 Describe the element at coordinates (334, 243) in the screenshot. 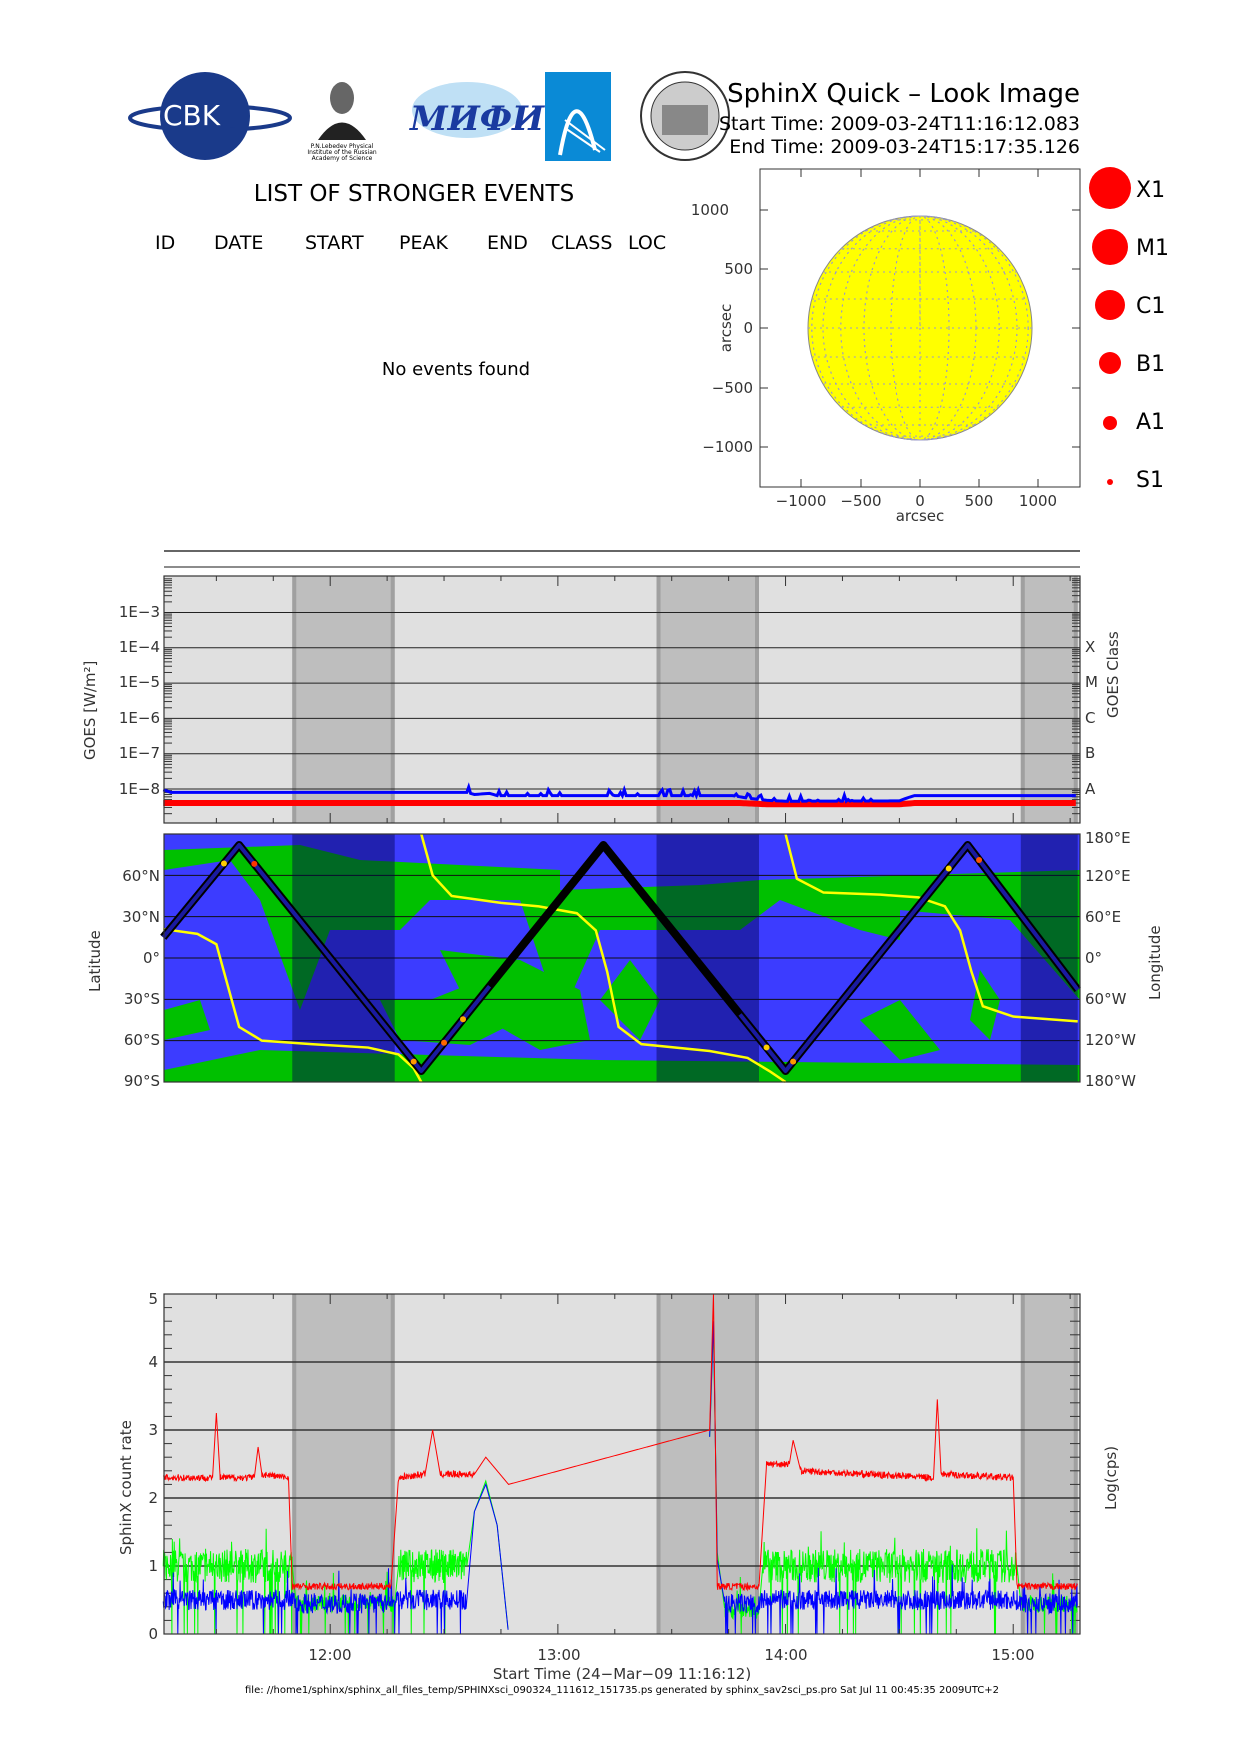

I see `col-start: START` at that location.